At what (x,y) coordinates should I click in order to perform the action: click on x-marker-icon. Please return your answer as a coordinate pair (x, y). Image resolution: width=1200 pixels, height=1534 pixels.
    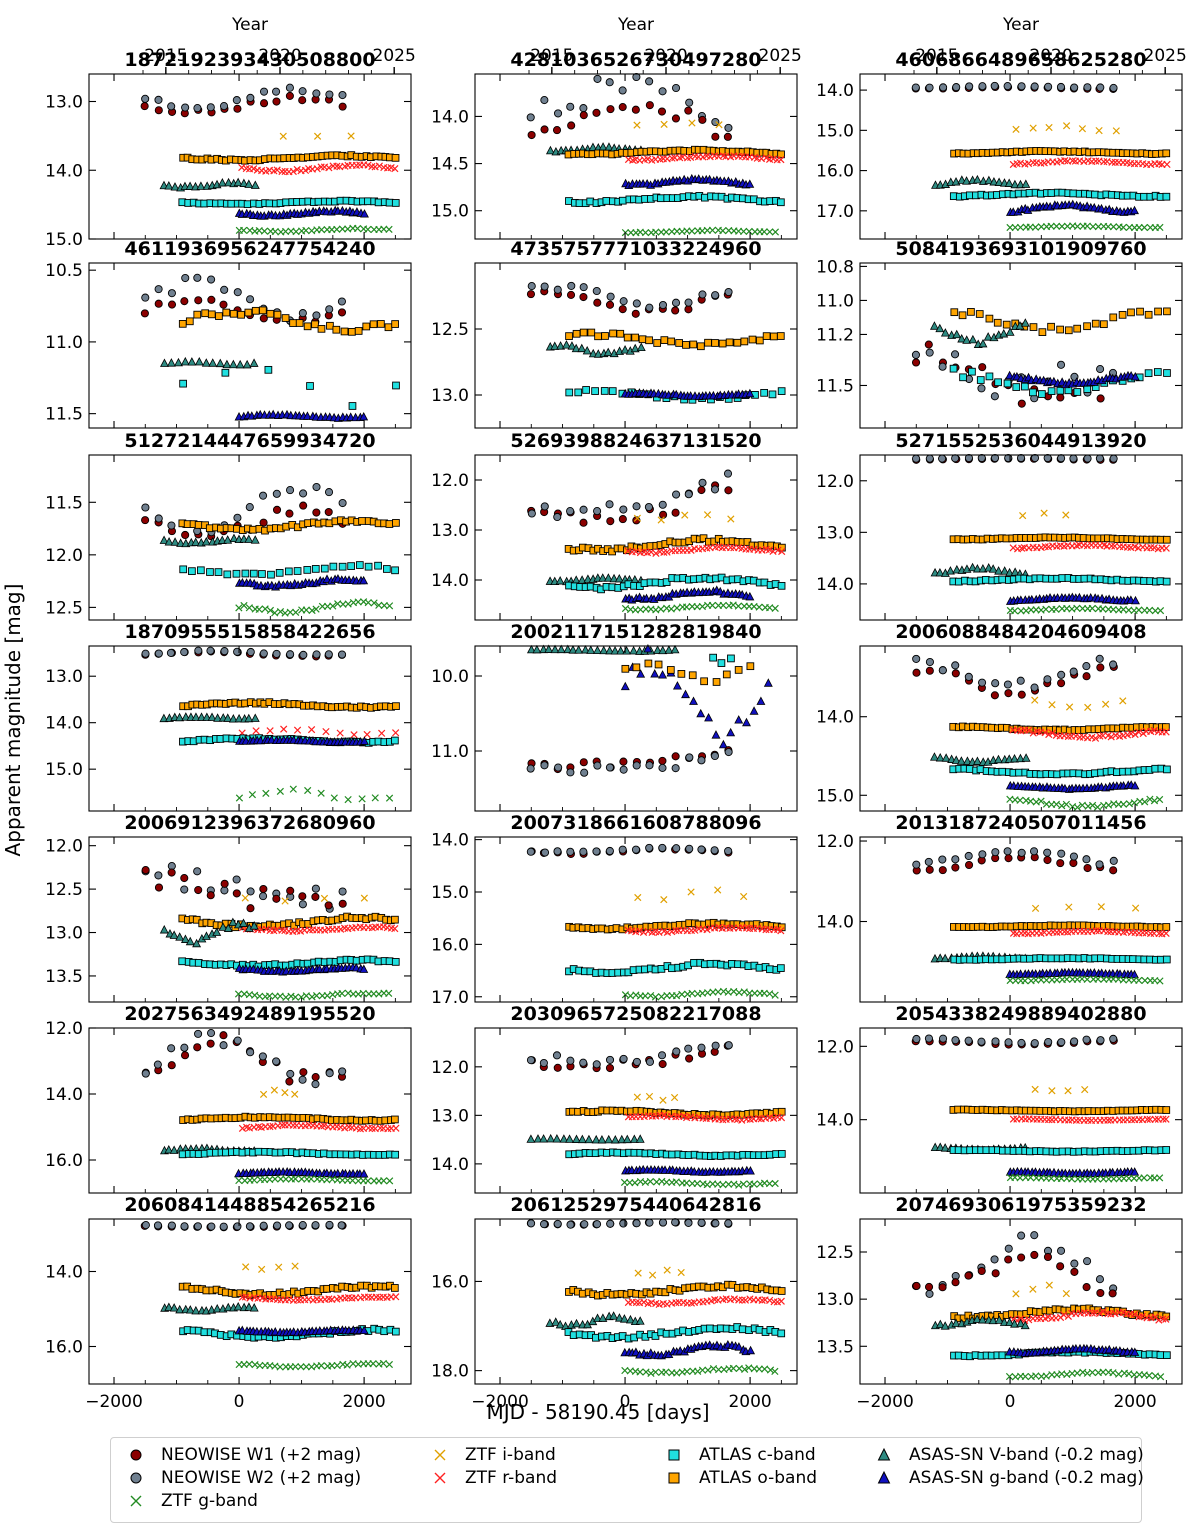
    Looking at the image, I should click on (440, 1455).